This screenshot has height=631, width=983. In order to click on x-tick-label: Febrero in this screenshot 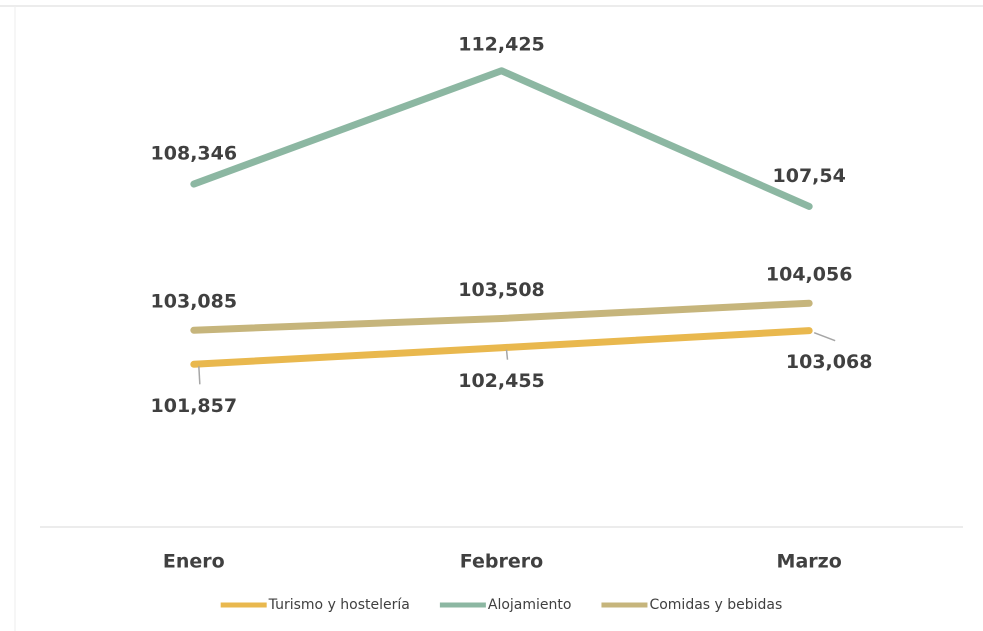, I will do `click(501, 562)`.